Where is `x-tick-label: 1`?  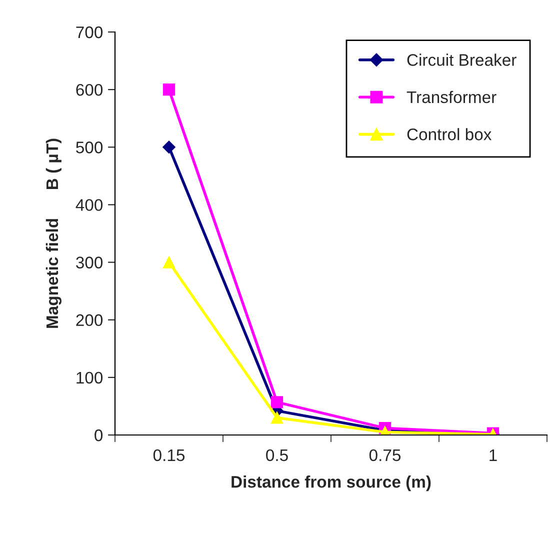 x-tick-label: 1 is located at coordinates (493, 455).